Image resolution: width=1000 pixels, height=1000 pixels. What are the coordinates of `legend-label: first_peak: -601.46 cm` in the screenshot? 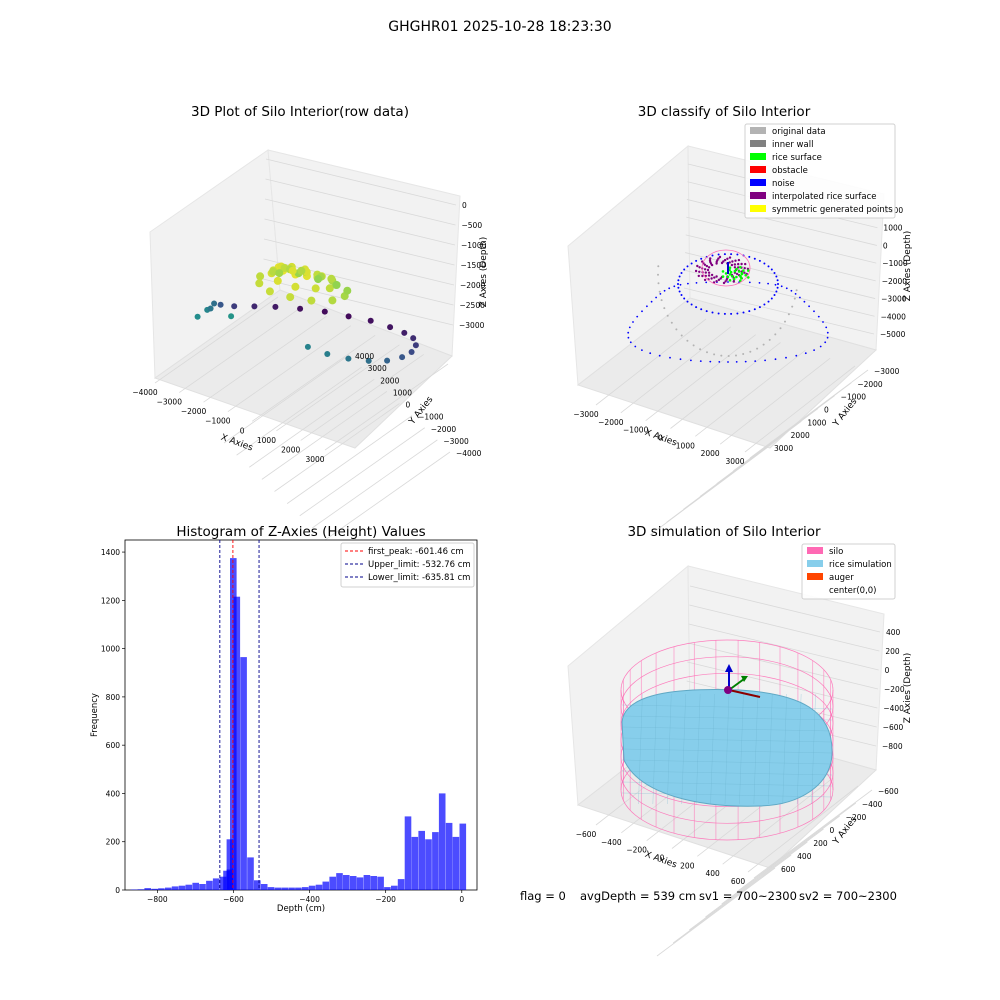 It's located at (416, 552).